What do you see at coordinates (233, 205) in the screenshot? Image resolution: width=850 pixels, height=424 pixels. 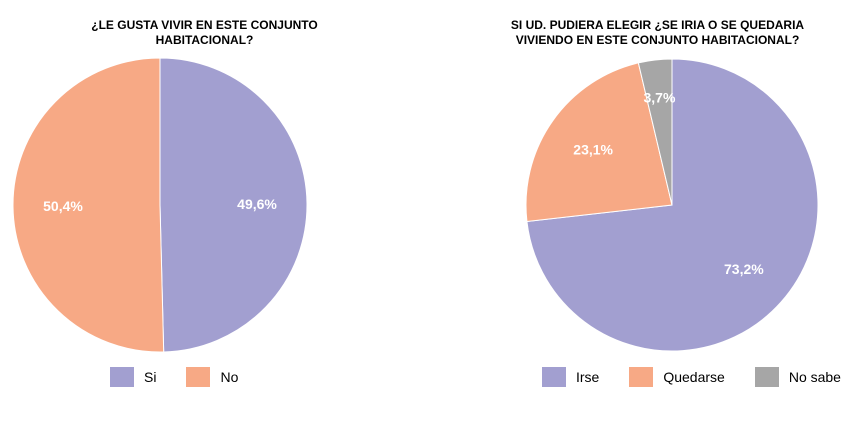 I see `pie-slice-si` at bounding box center [233, 205].